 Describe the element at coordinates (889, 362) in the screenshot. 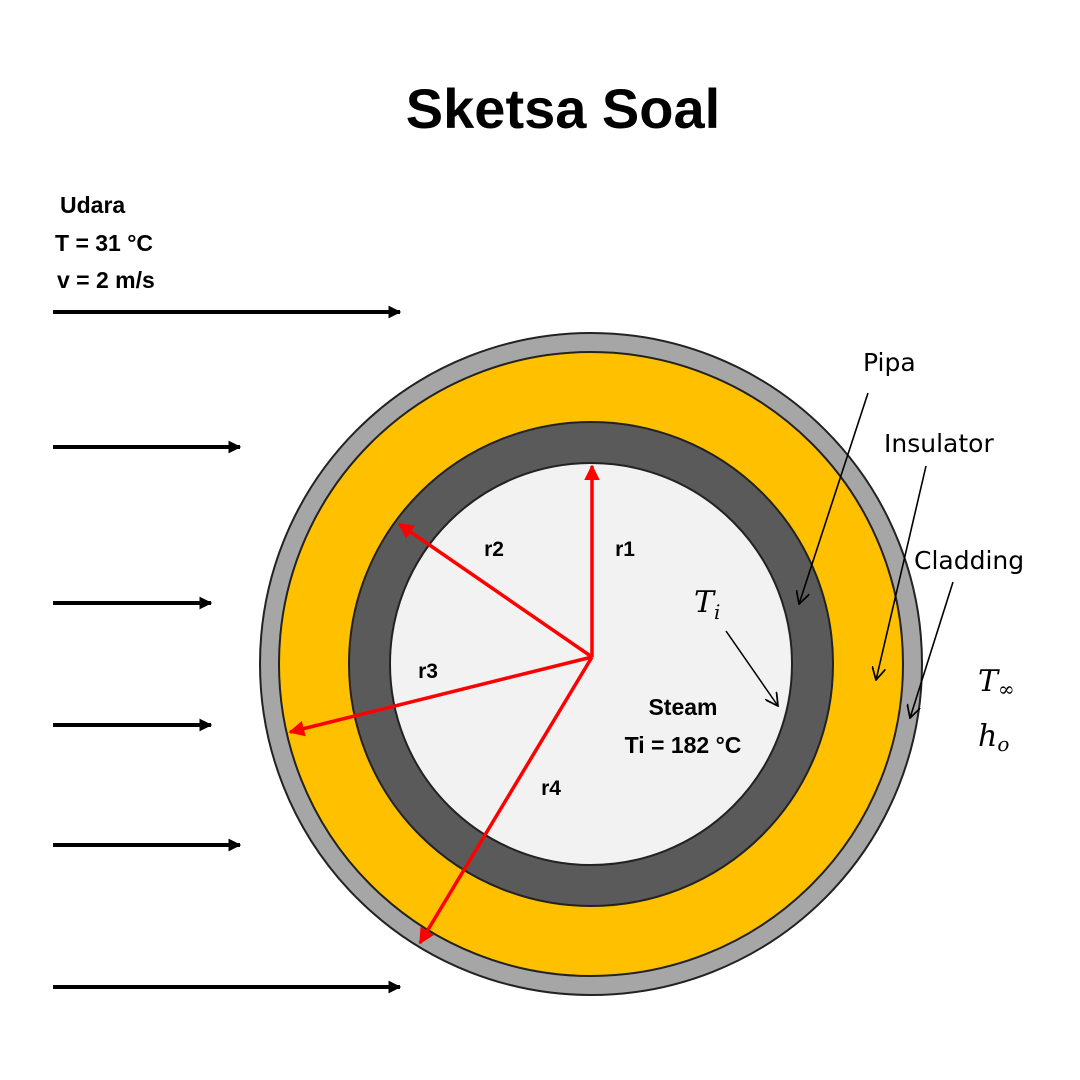

I see `pipe-callout-label: Pipa` at that location.